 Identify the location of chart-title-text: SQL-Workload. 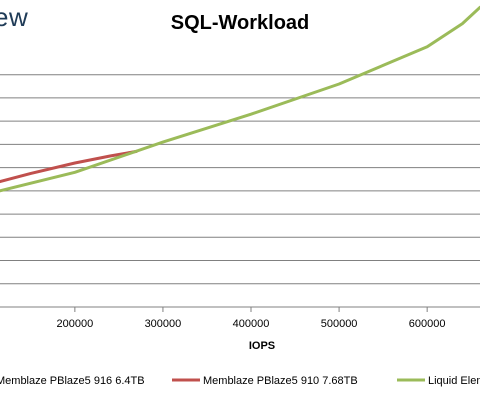
(240, 23).